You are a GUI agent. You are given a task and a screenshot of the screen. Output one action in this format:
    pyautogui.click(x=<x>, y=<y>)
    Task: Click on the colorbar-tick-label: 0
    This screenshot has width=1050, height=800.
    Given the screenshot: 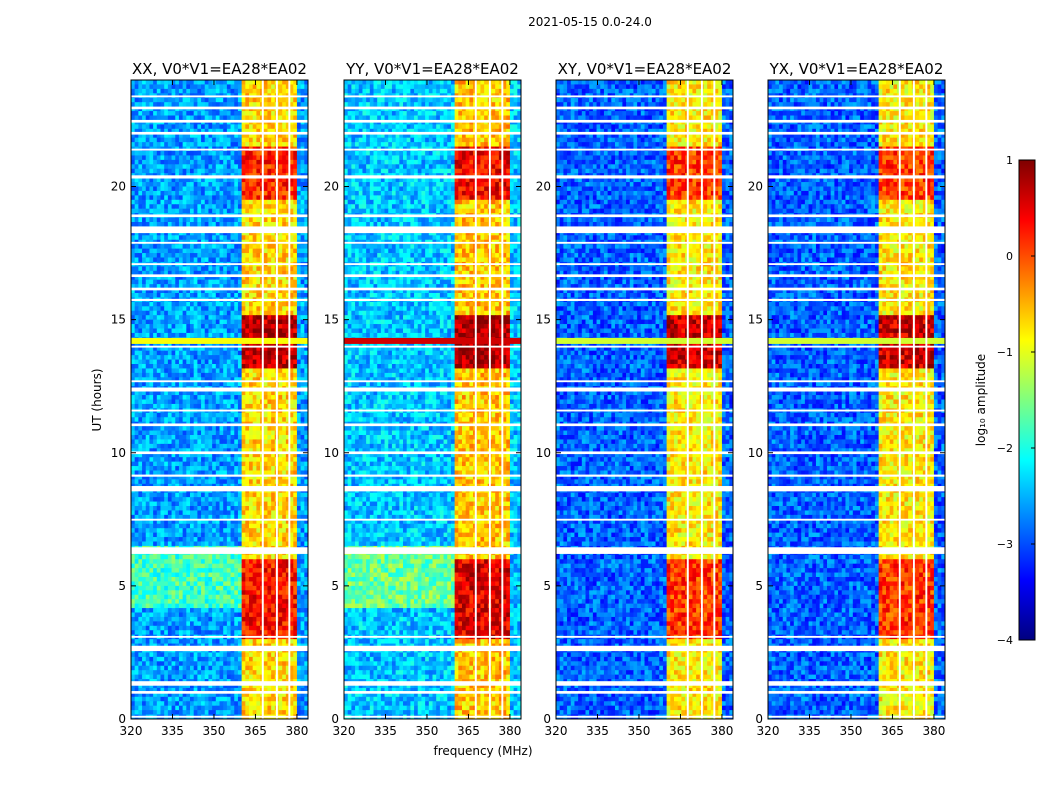 What is the action you would take?
    pyautogui.click(x=1009, y=256)
    